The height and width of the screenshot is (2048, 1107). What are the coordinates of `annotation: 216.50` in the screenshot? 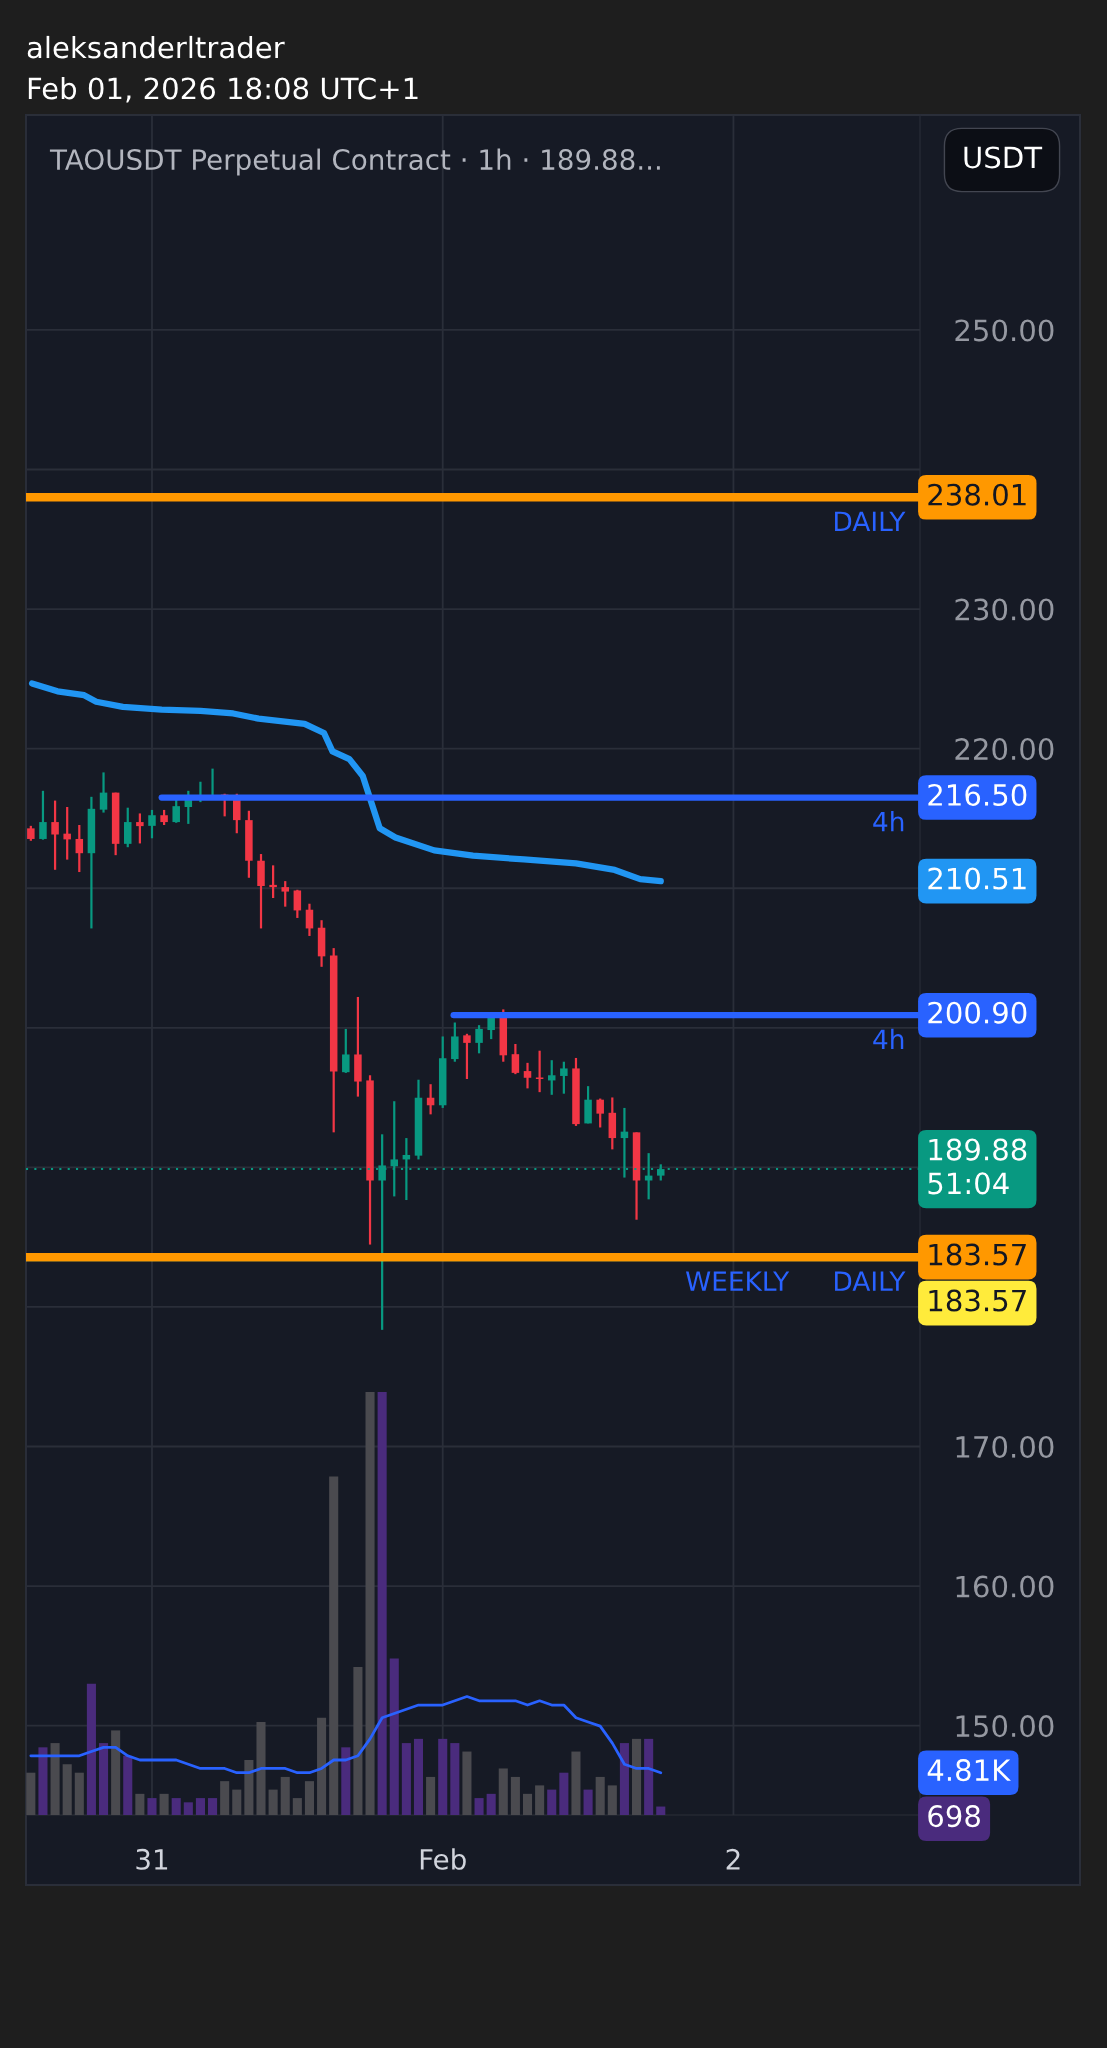 It's located at (977, 794).